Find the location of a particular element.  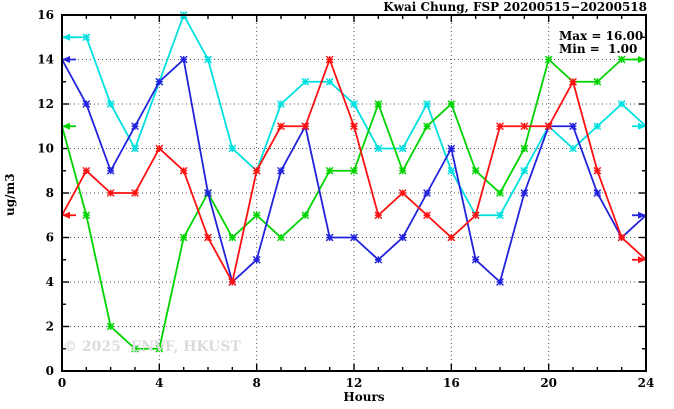

y-tick-label: 6 is located at coordinates (50, 238).